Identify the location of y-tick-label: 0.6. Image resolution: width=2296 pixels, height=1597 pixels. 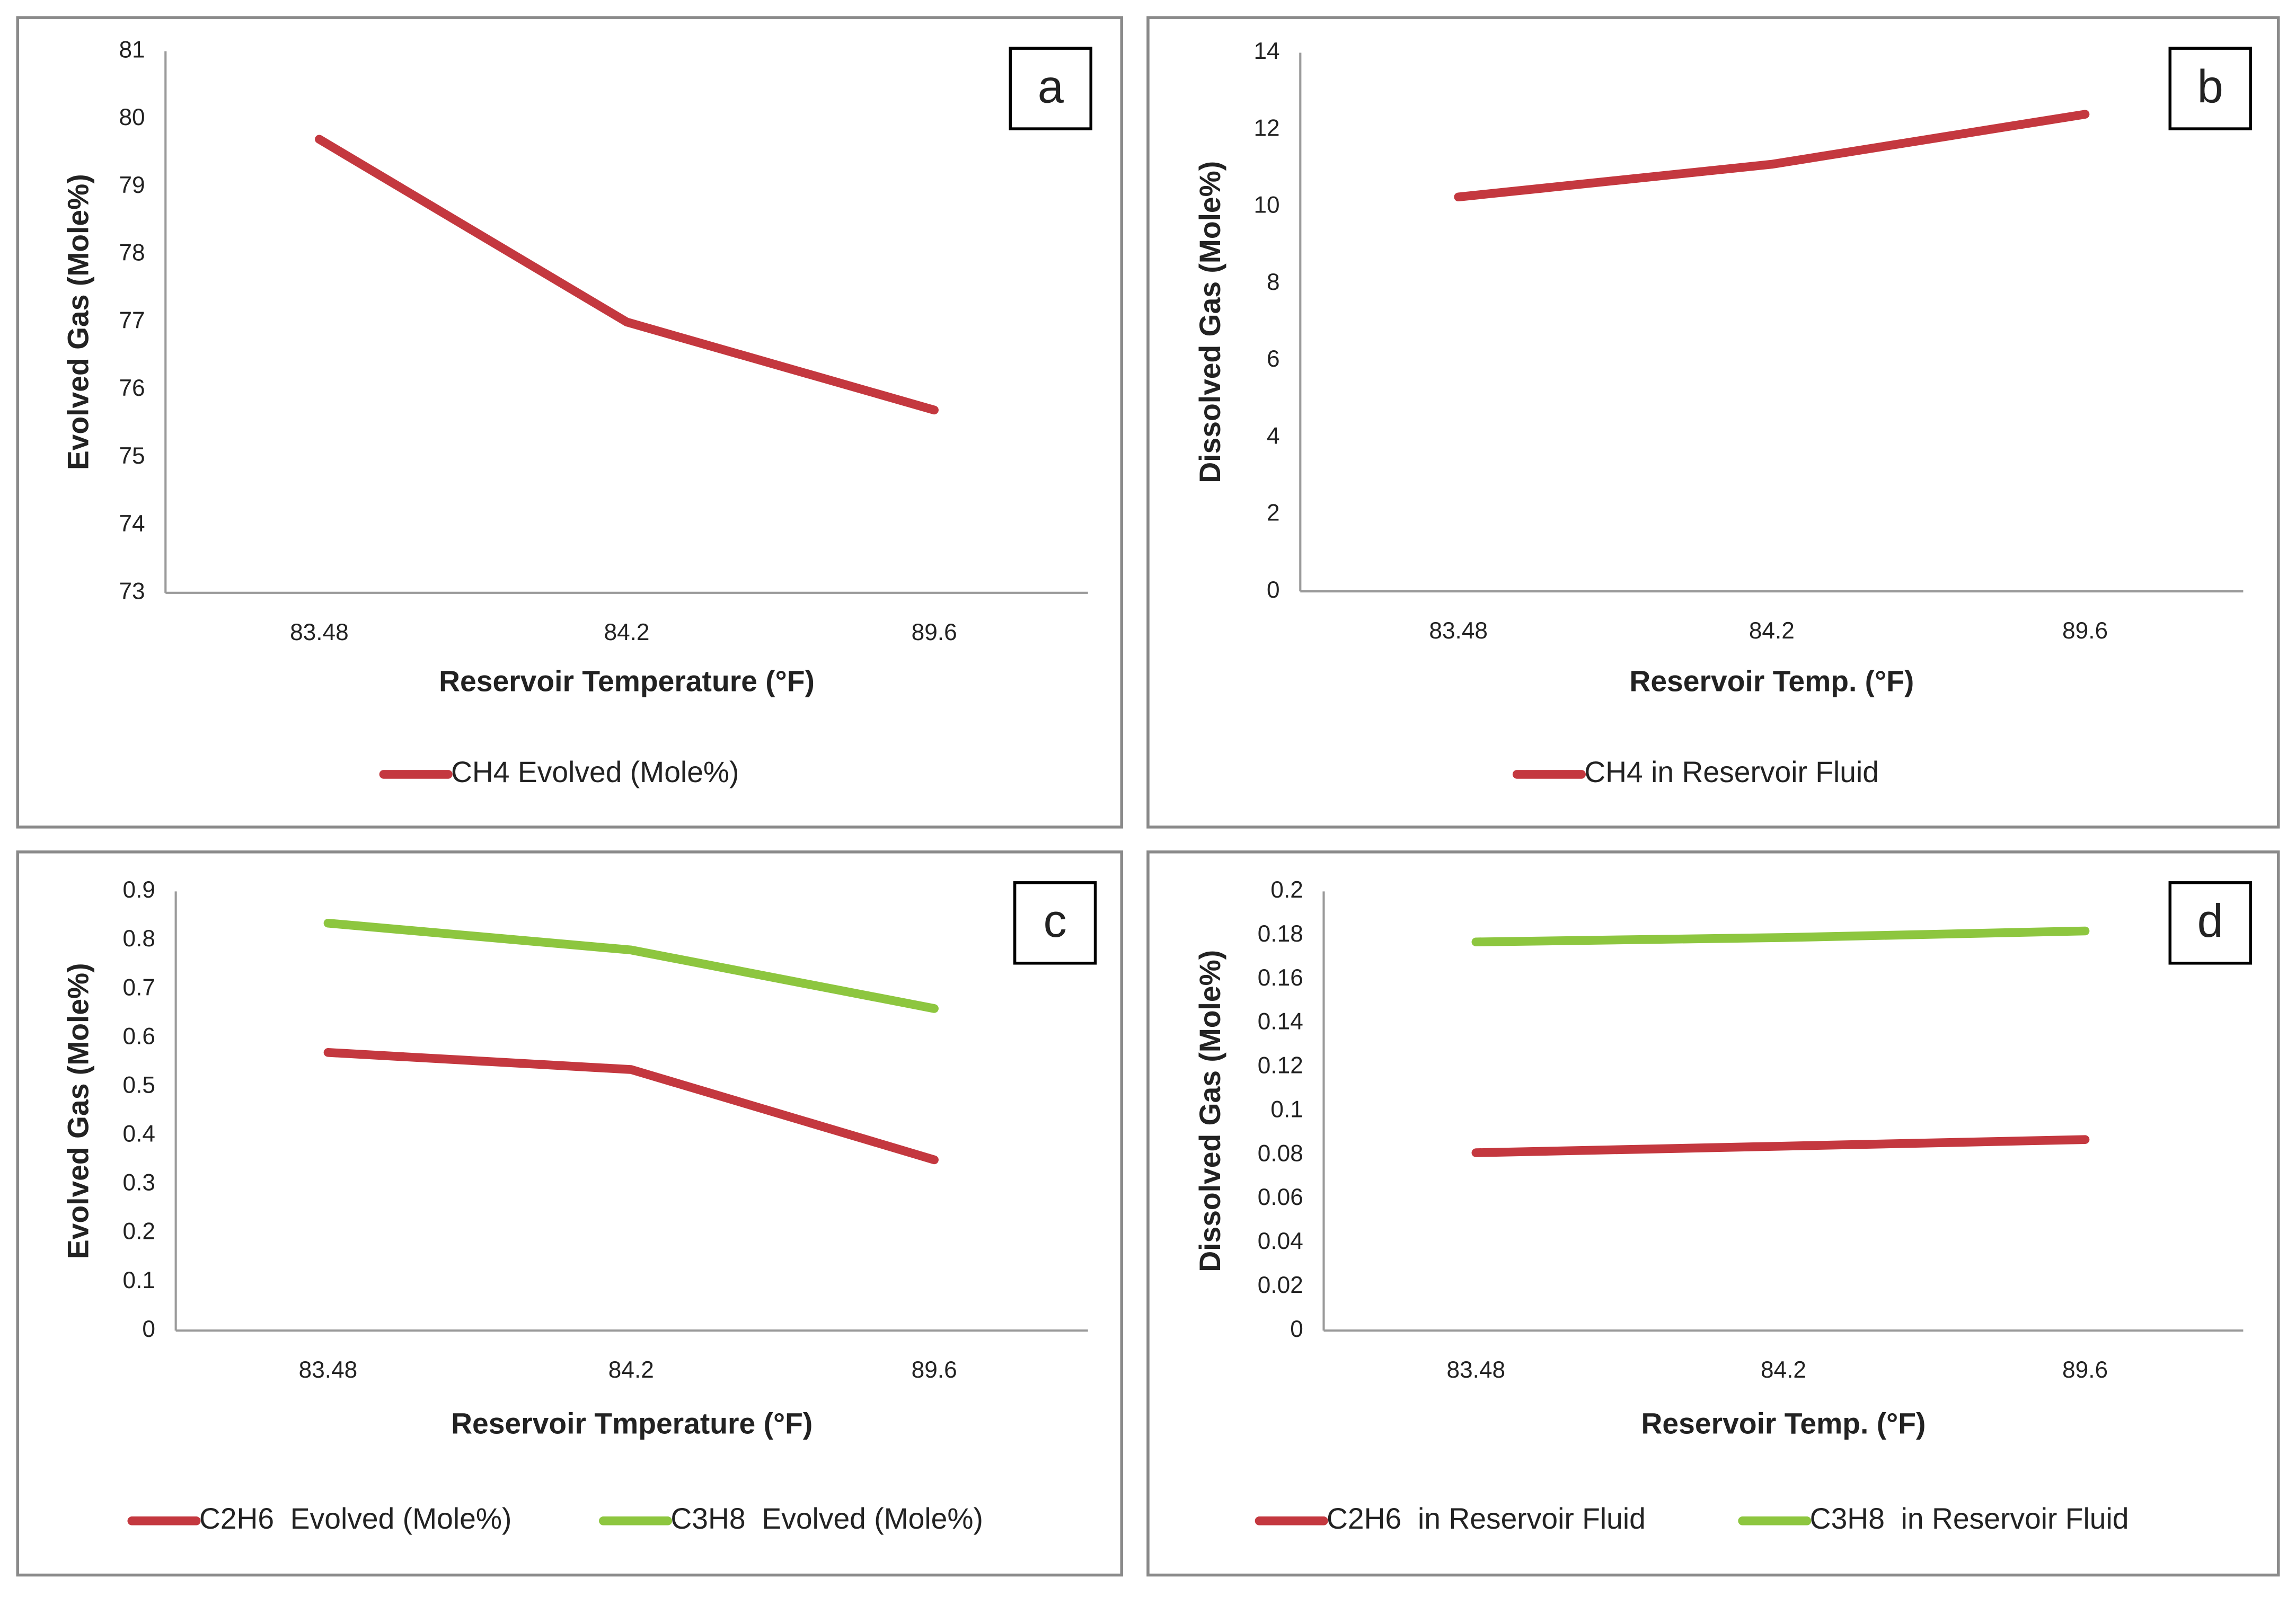
(139, 1036).